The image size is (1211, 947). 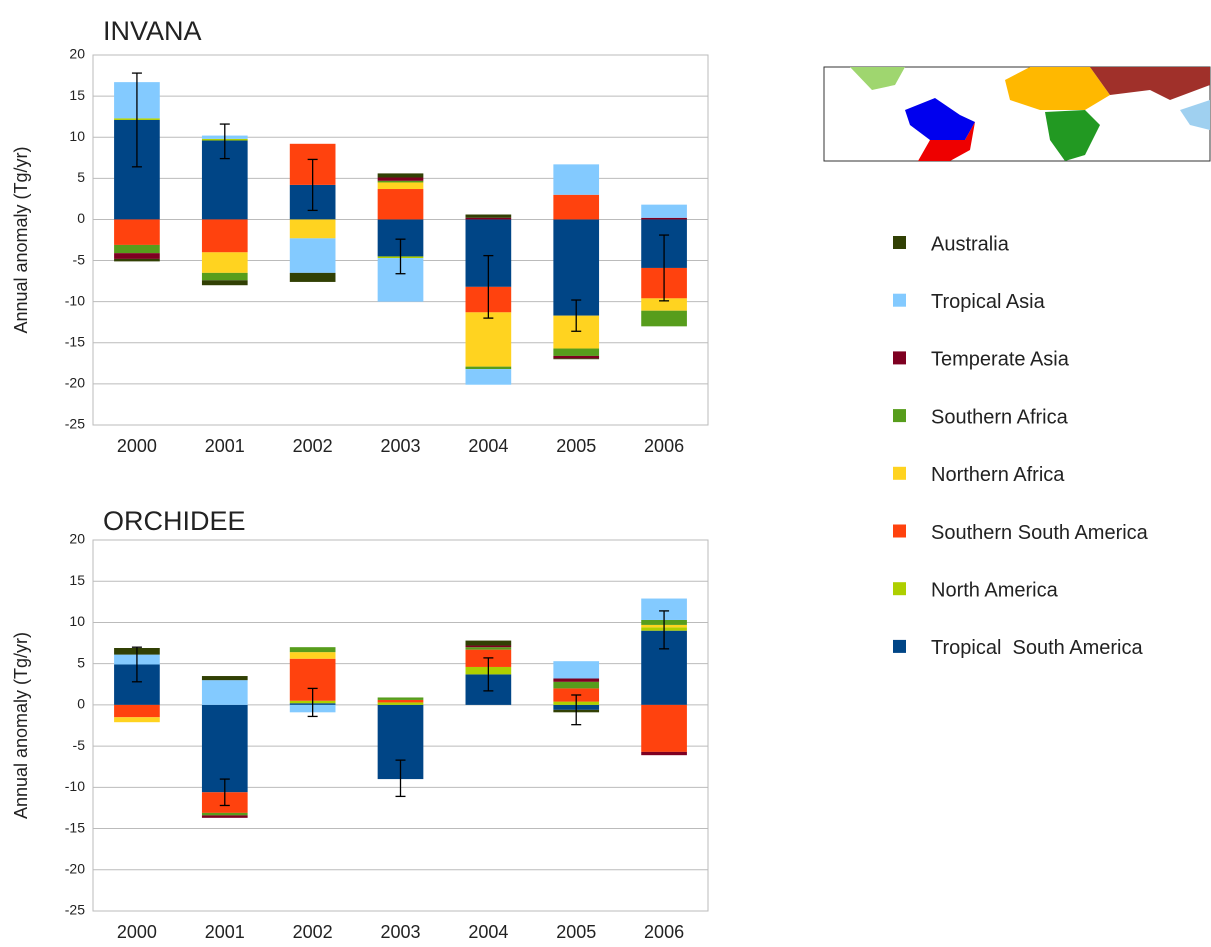 What do you see at coordinates (995, 590) in the screenshot?
I see `legend-label: North America` at bounding box center [995, 590].